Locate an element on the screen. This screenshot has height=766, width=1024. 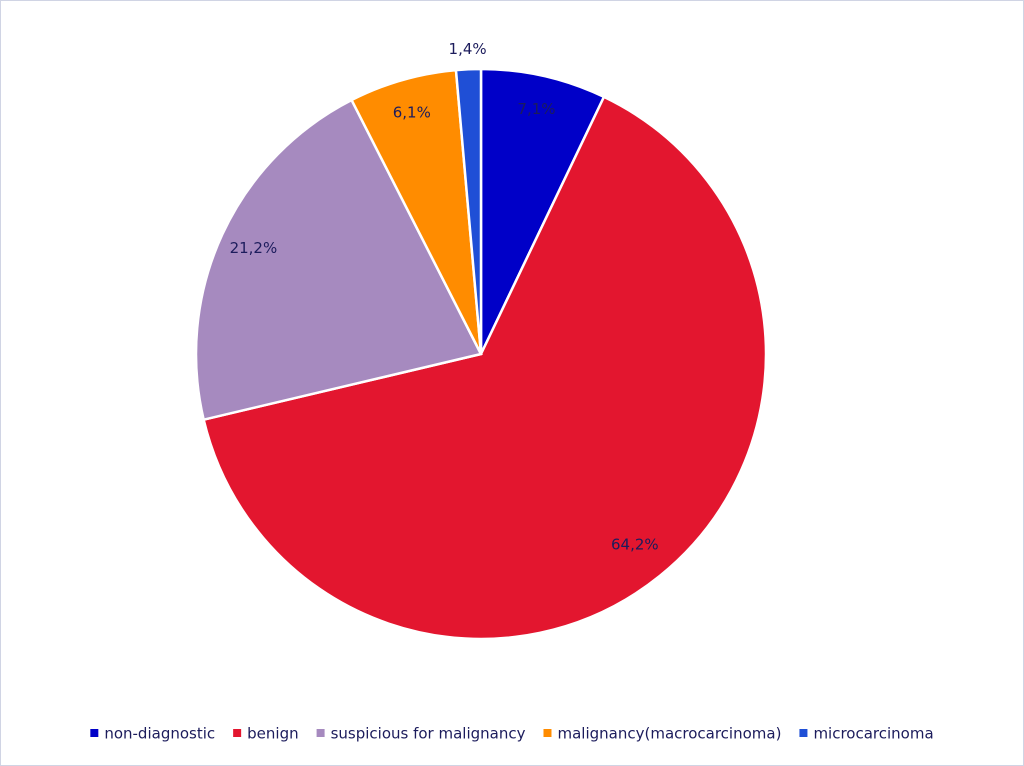
data-label: 21,2% is located at coordinates (254, 248).